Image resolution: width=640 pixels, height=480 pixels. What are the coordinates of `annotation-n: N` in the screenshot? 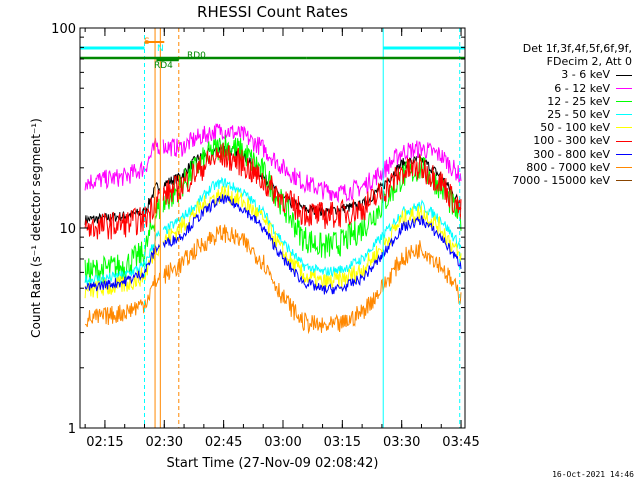 It's located at (160, 49).